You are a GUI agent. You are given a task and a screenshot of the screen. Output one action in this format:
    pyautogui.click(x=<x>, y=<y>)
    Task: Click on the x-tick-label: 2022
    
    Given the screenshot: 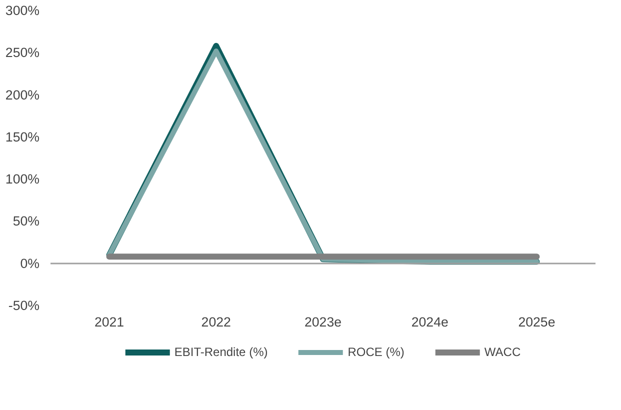 What is the action you would take?
    pyautogui.click(x=216, y=322)
    